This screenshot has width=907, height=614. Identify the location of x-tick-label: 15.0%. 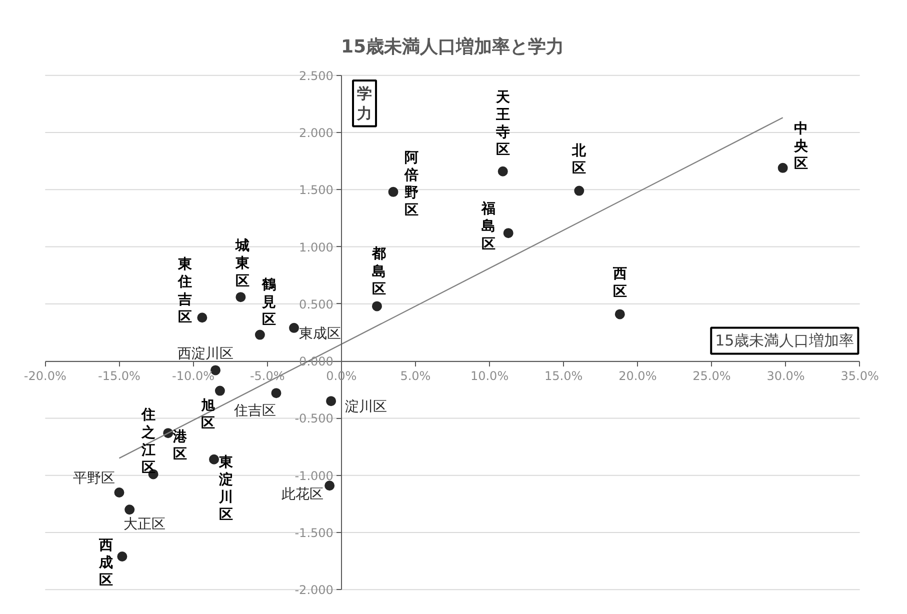
(563, 376).